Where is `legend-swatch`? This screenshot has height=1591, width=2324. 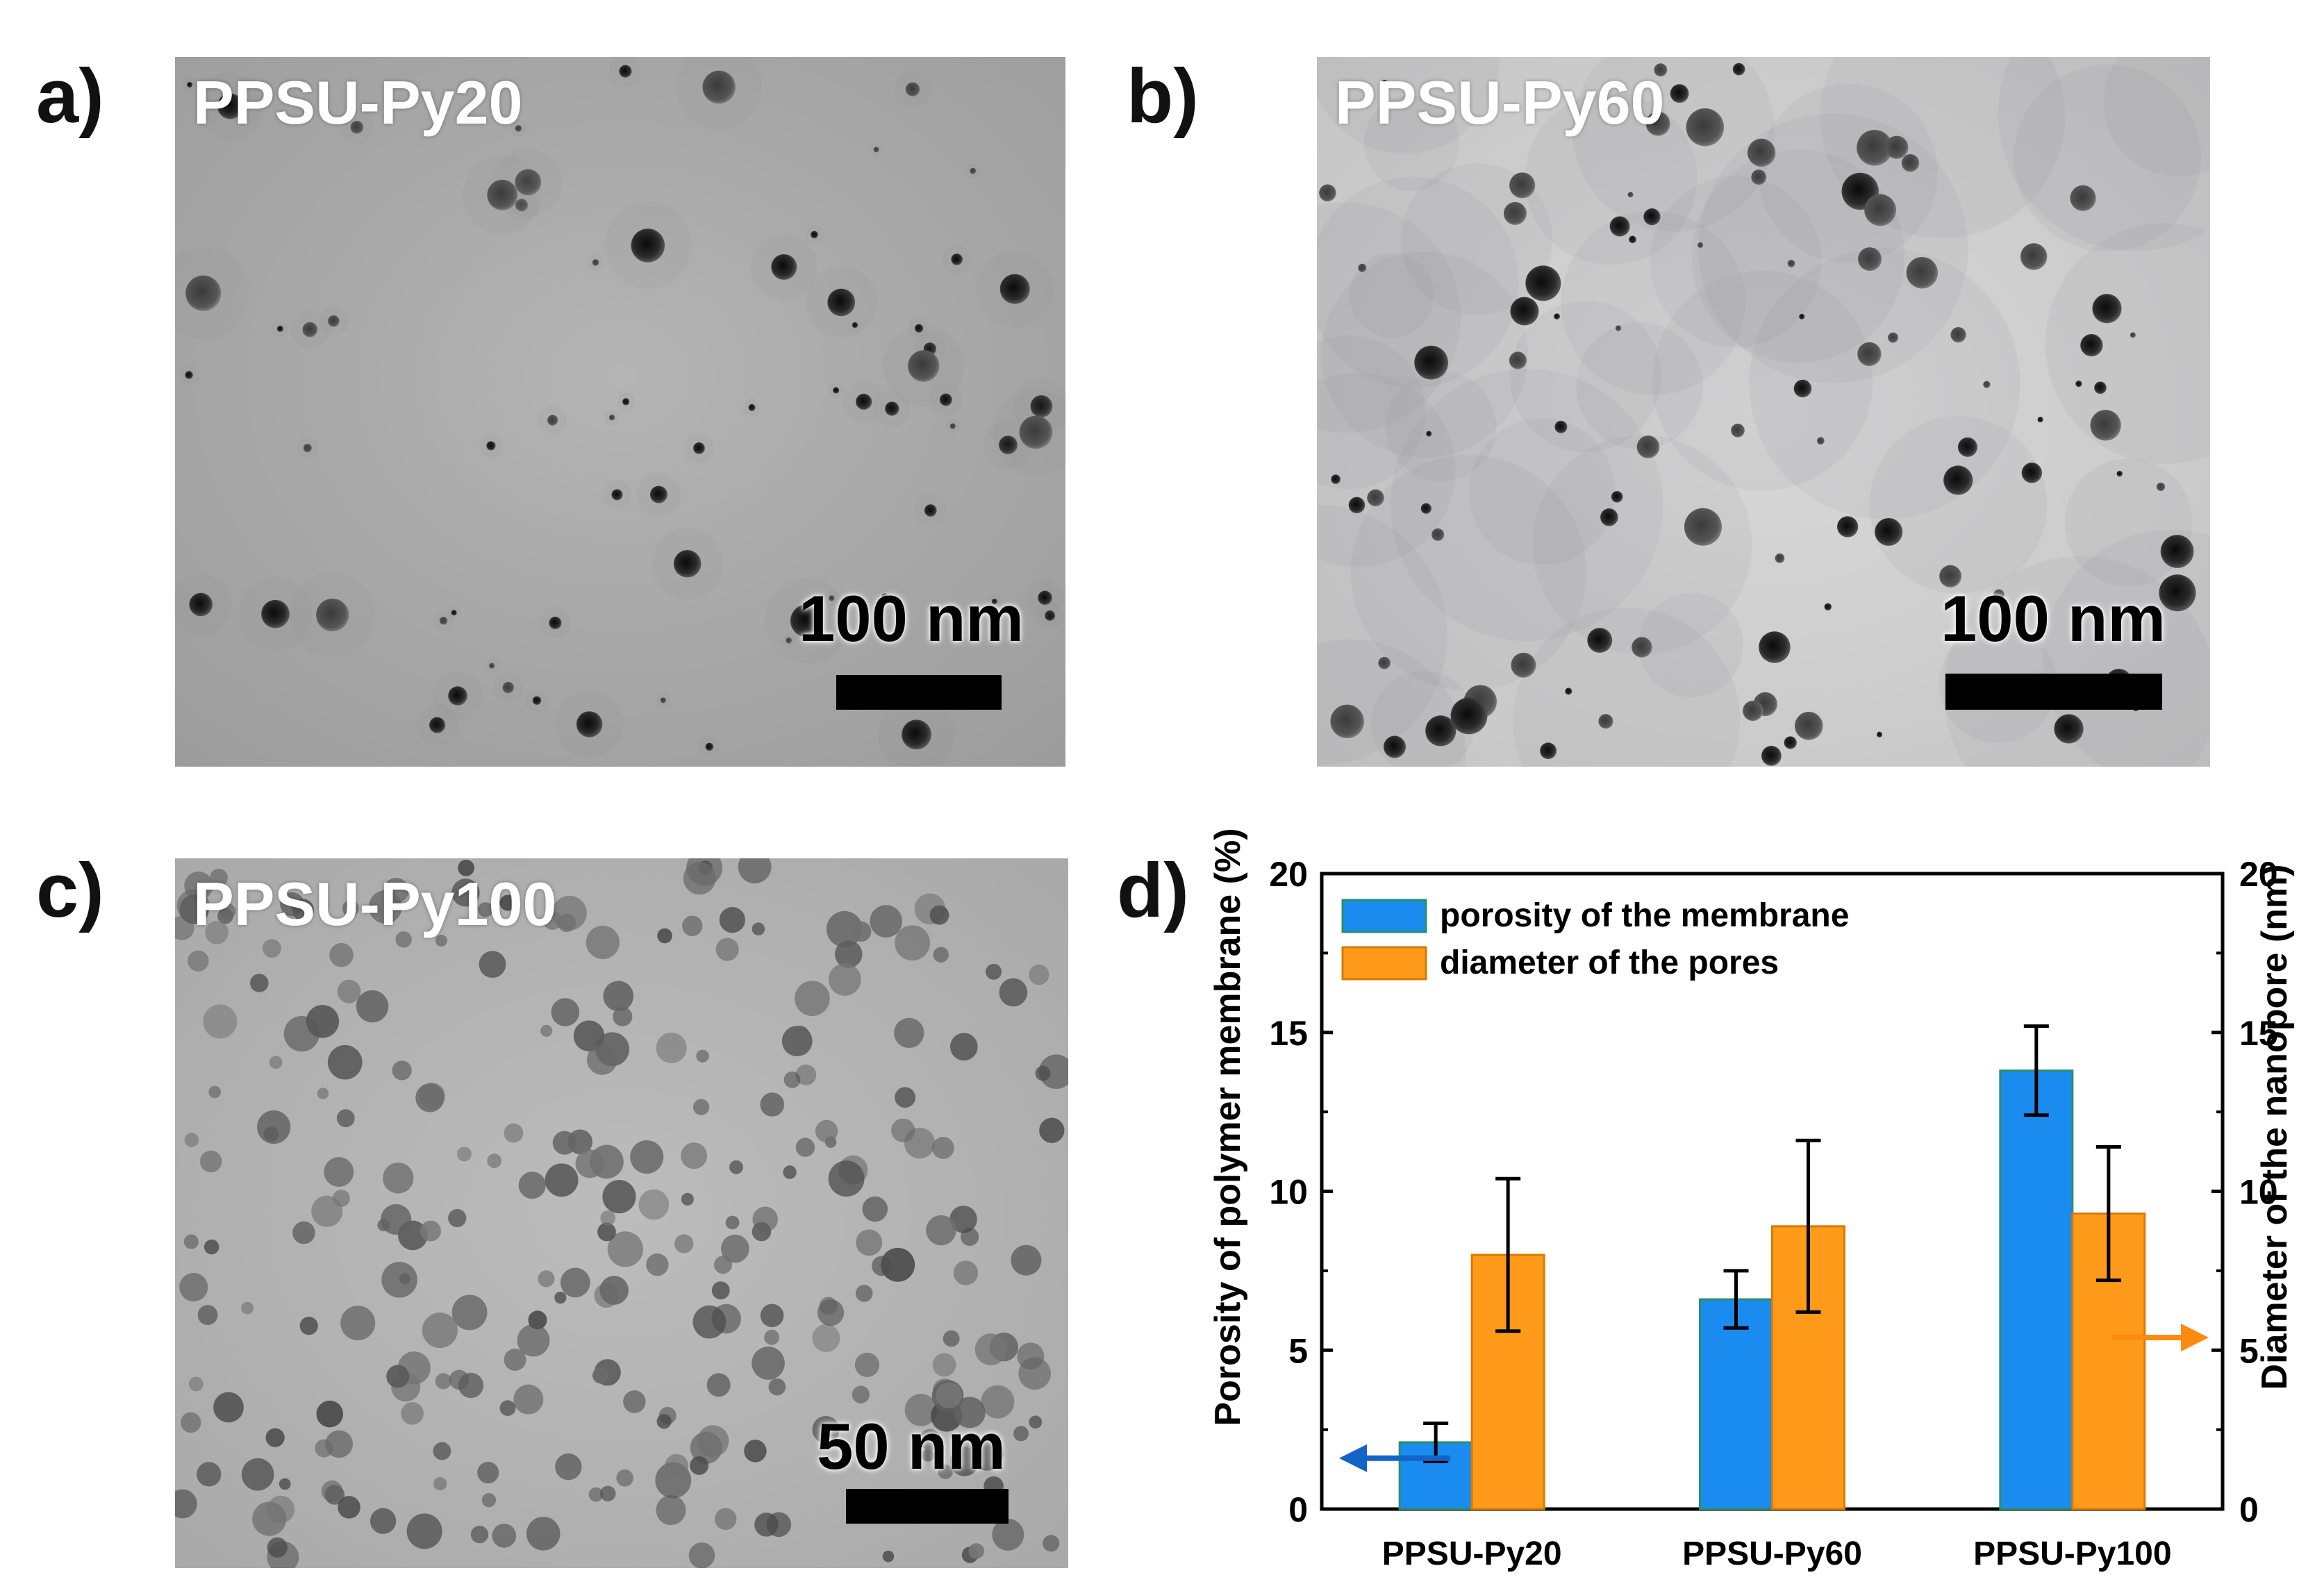 legend-swatch is located at coordinates (1384, 963).